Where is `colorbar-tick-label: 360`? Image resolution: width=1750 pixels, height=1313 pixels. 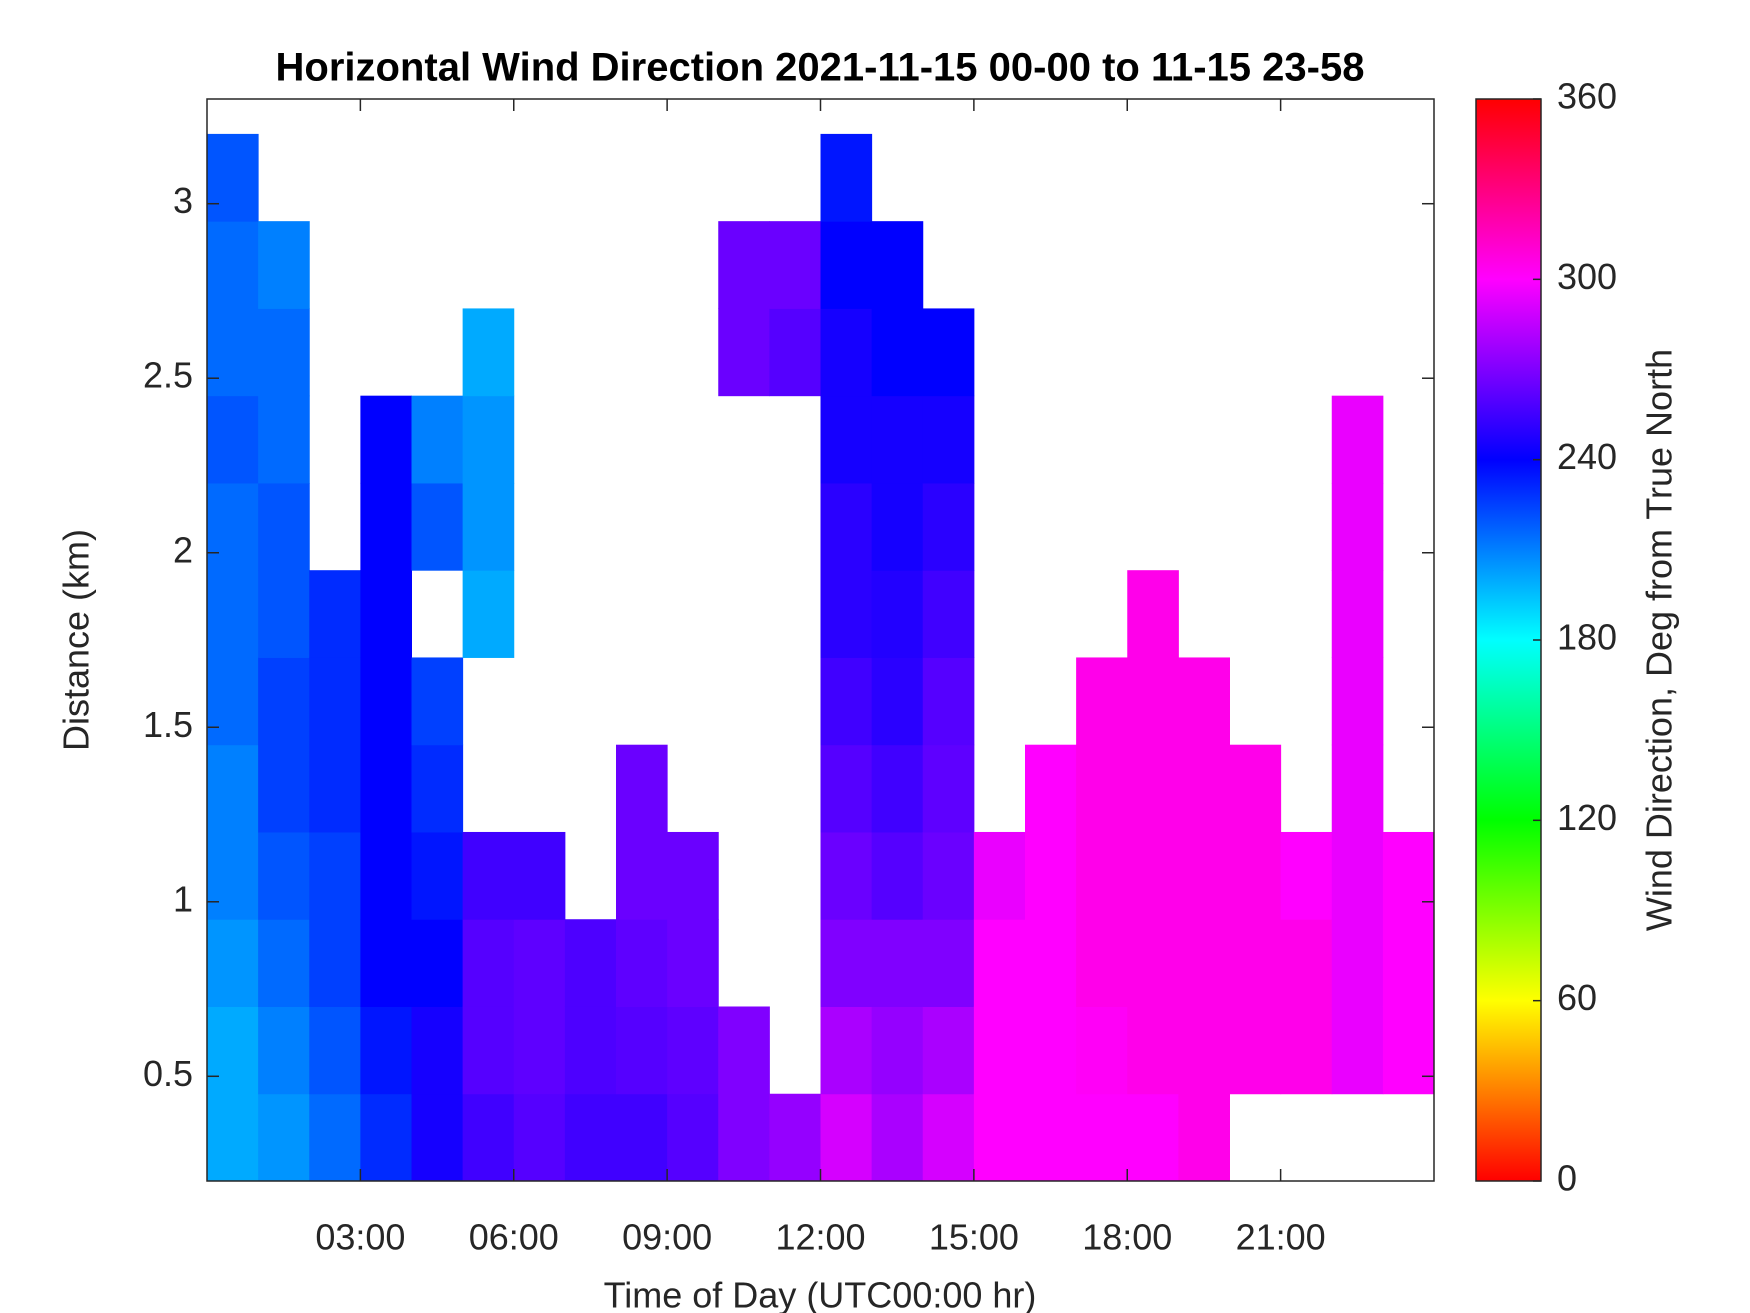
colorbar-tick-label: 360 is located at coordinates (1587, 96).